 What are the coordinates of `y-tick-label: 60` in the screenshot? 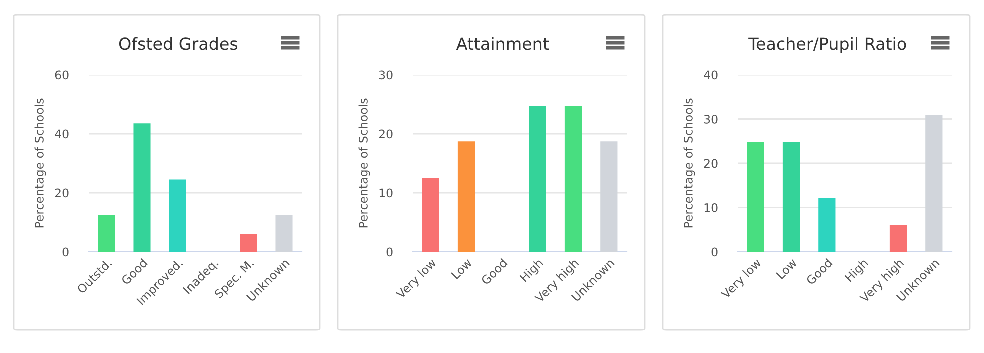 It's located at (62, 75).